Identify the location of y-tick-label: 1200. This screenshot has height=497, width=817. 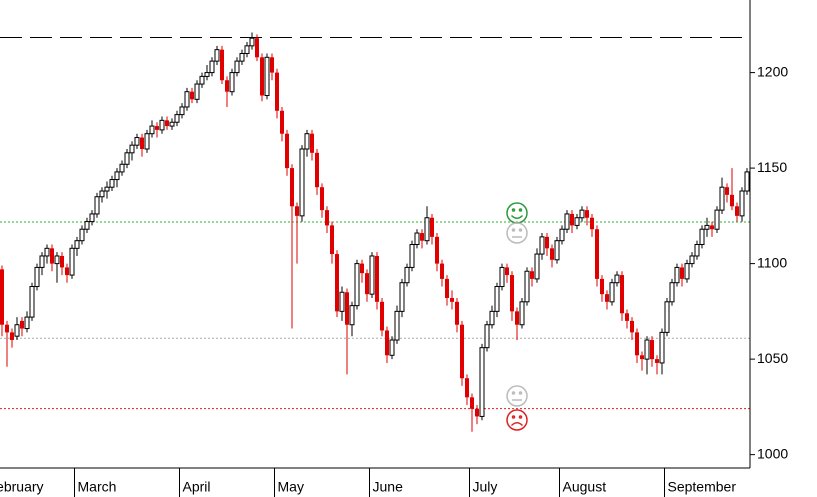
(772, 71).